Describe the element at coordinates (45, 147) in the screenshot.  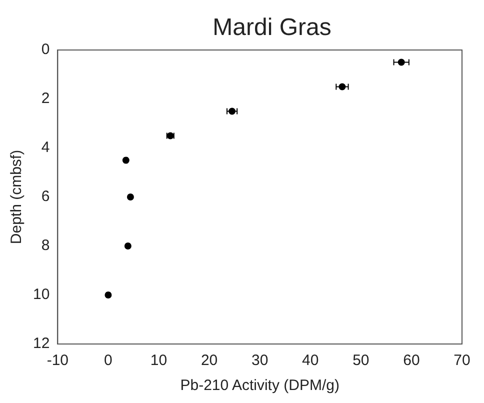
I see `y-tick-label: 4` at that location.